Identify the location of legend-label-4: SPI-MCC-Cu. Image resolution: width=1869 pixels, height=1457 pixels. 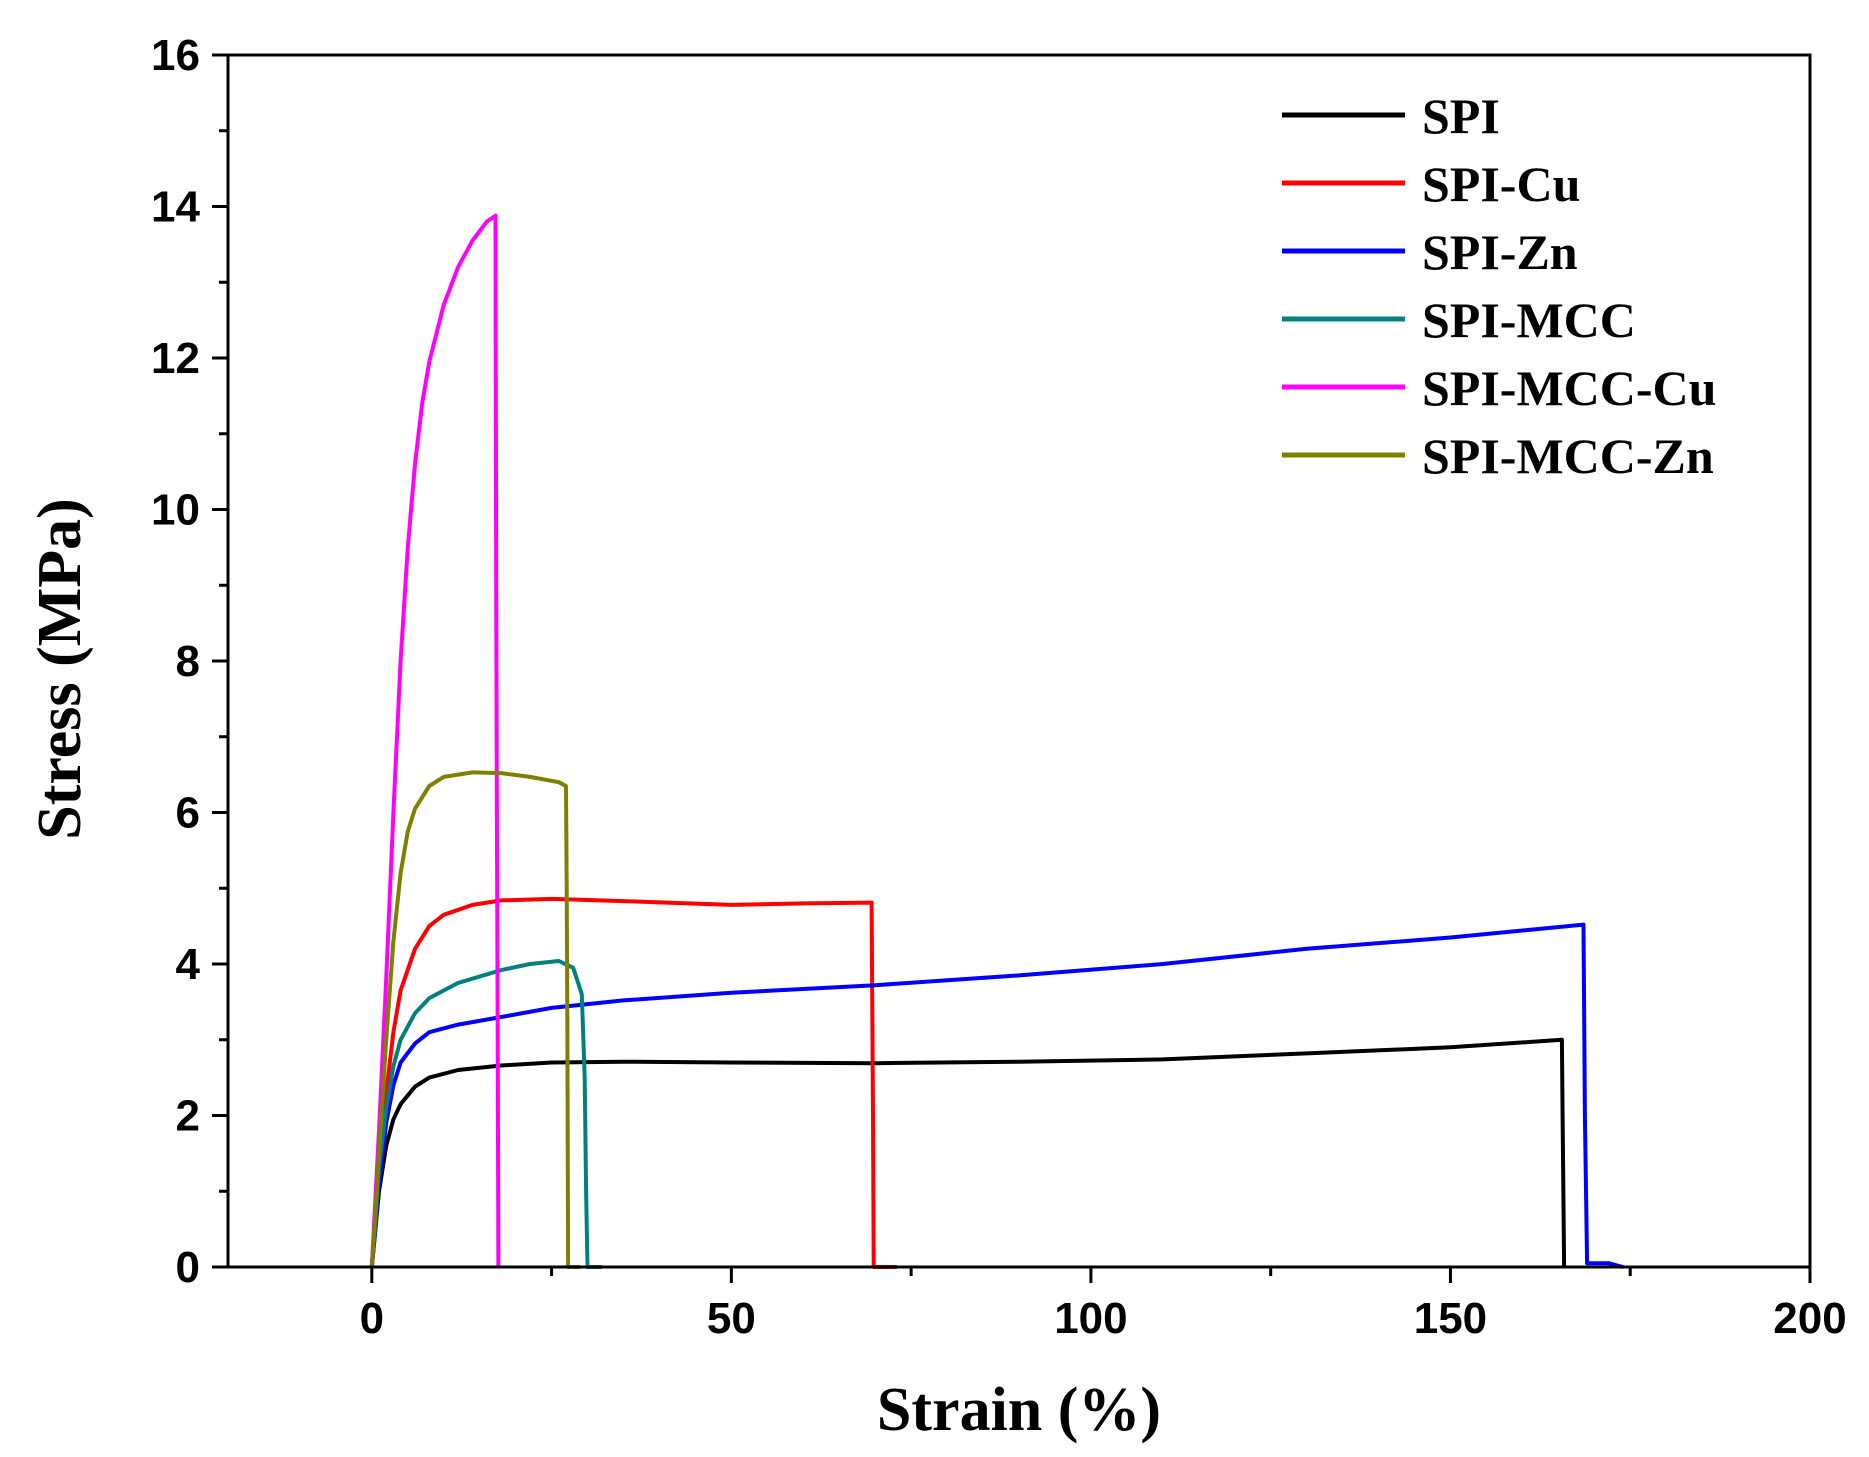
(1569, 388).